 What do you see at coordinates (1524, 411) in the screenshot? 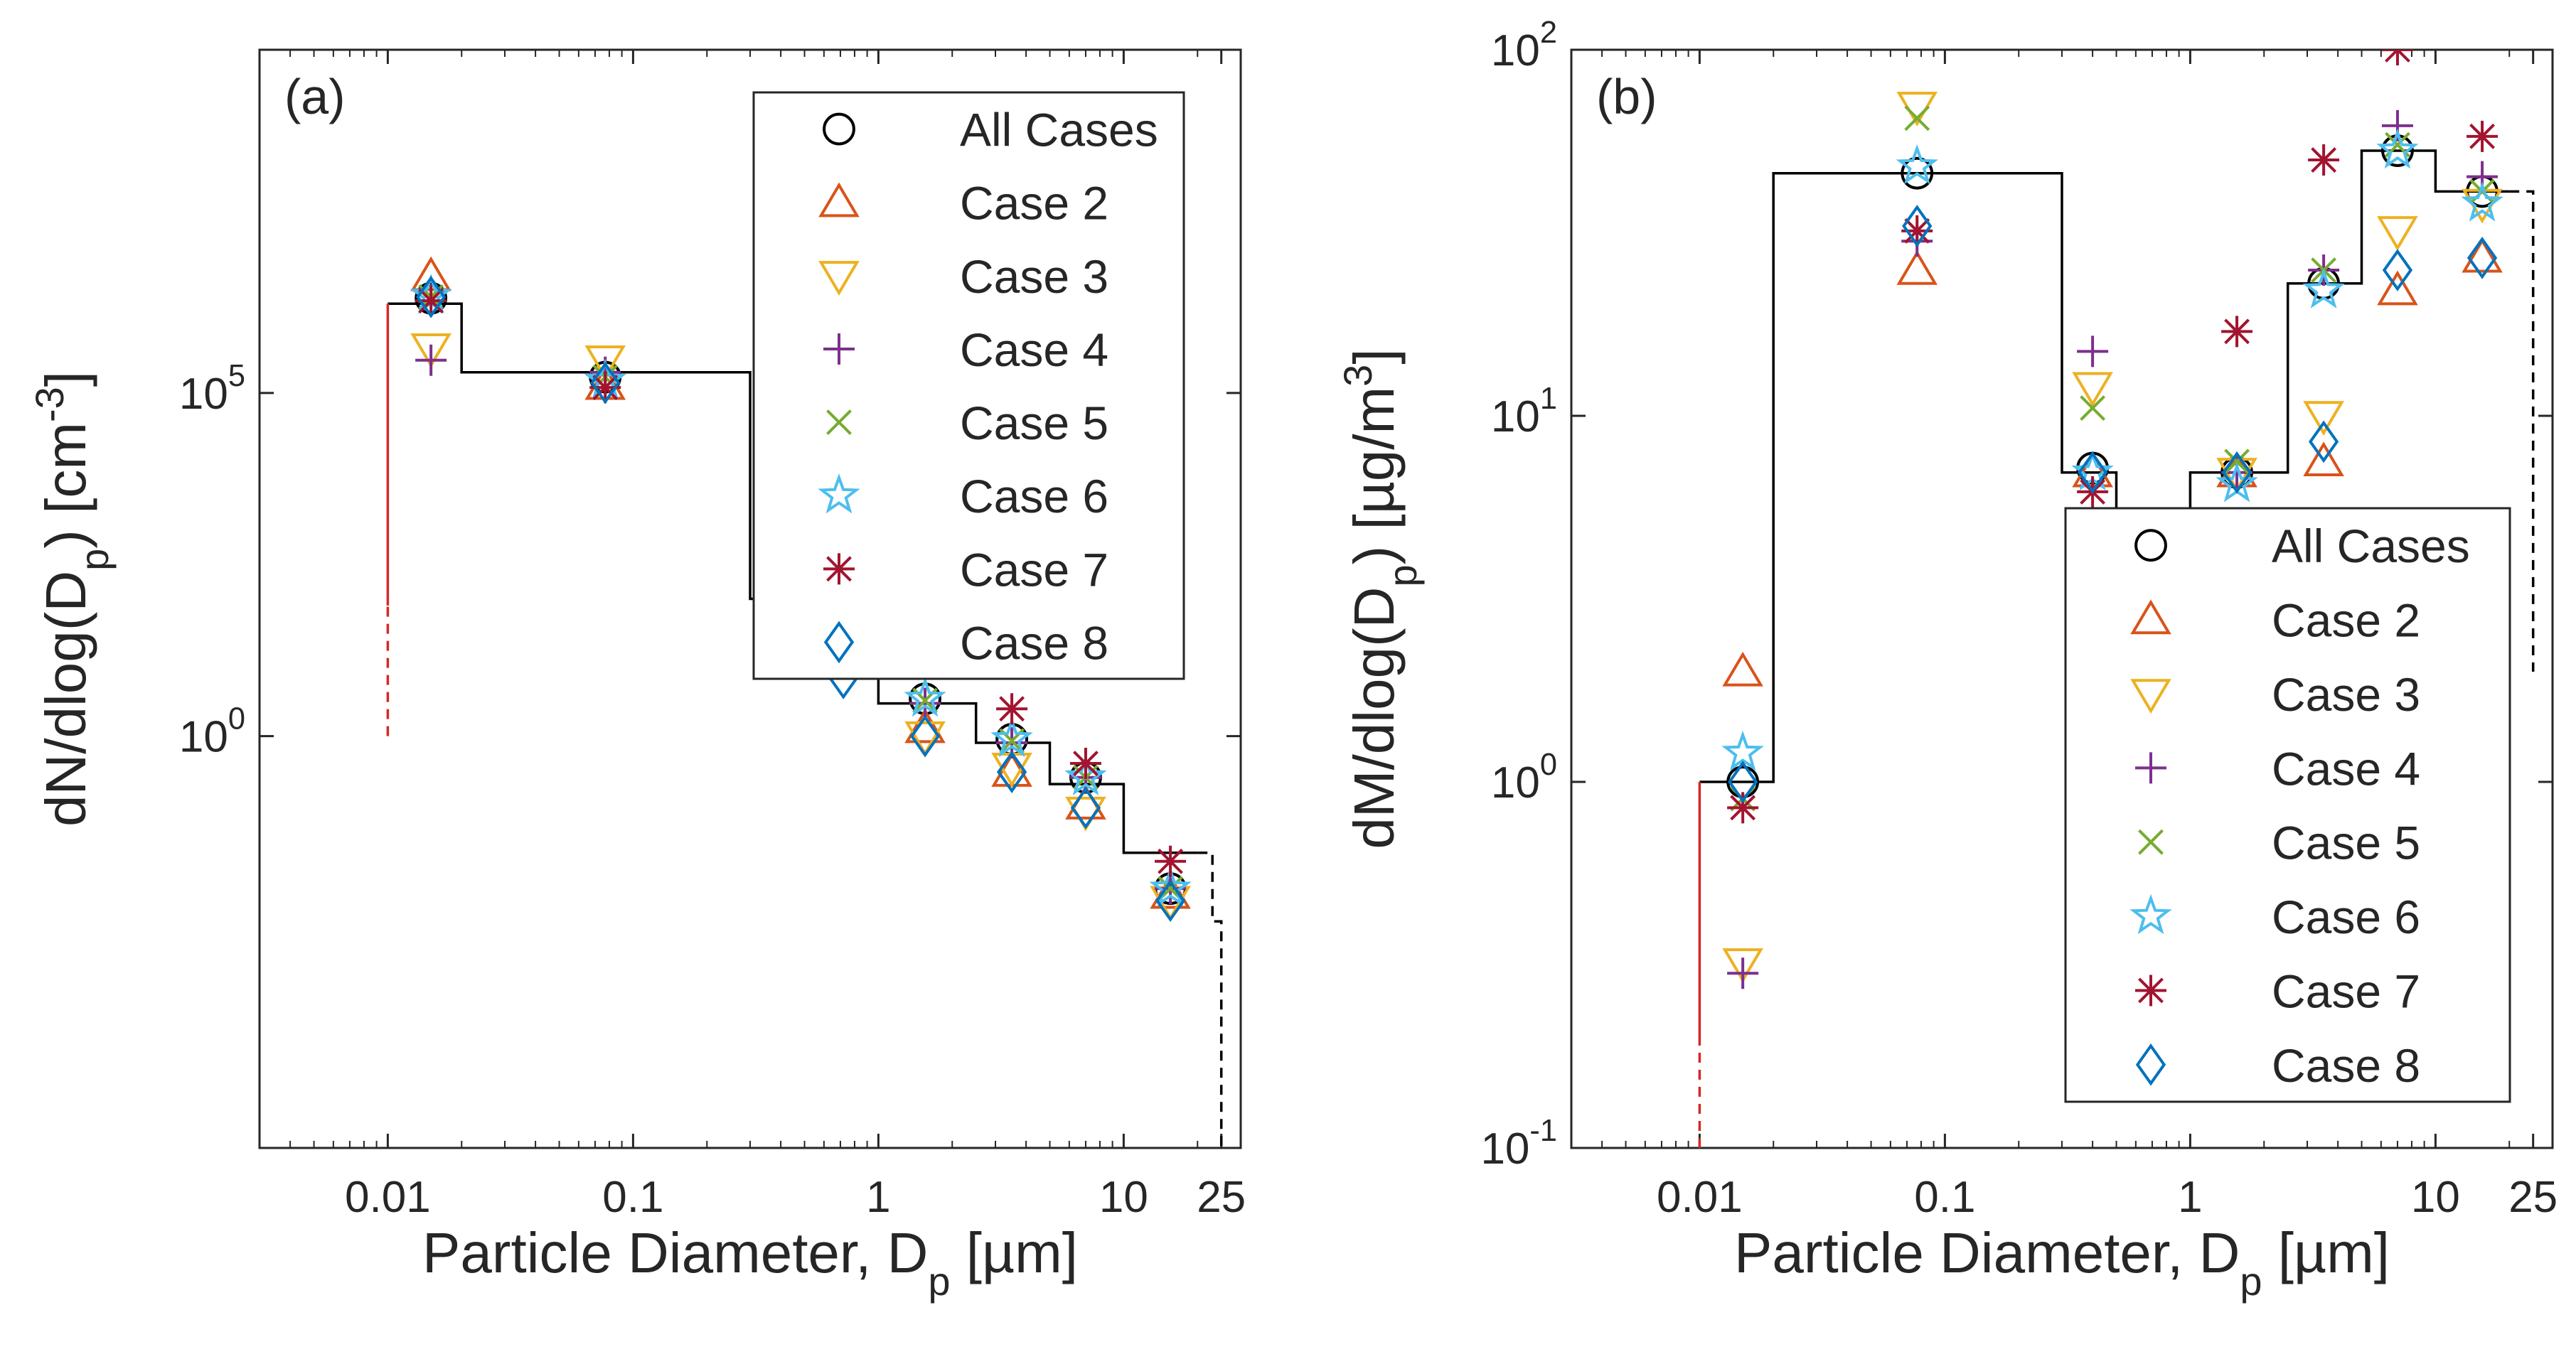
I see `y-tick-label: 10¹` at bounding box center [1524, 411].